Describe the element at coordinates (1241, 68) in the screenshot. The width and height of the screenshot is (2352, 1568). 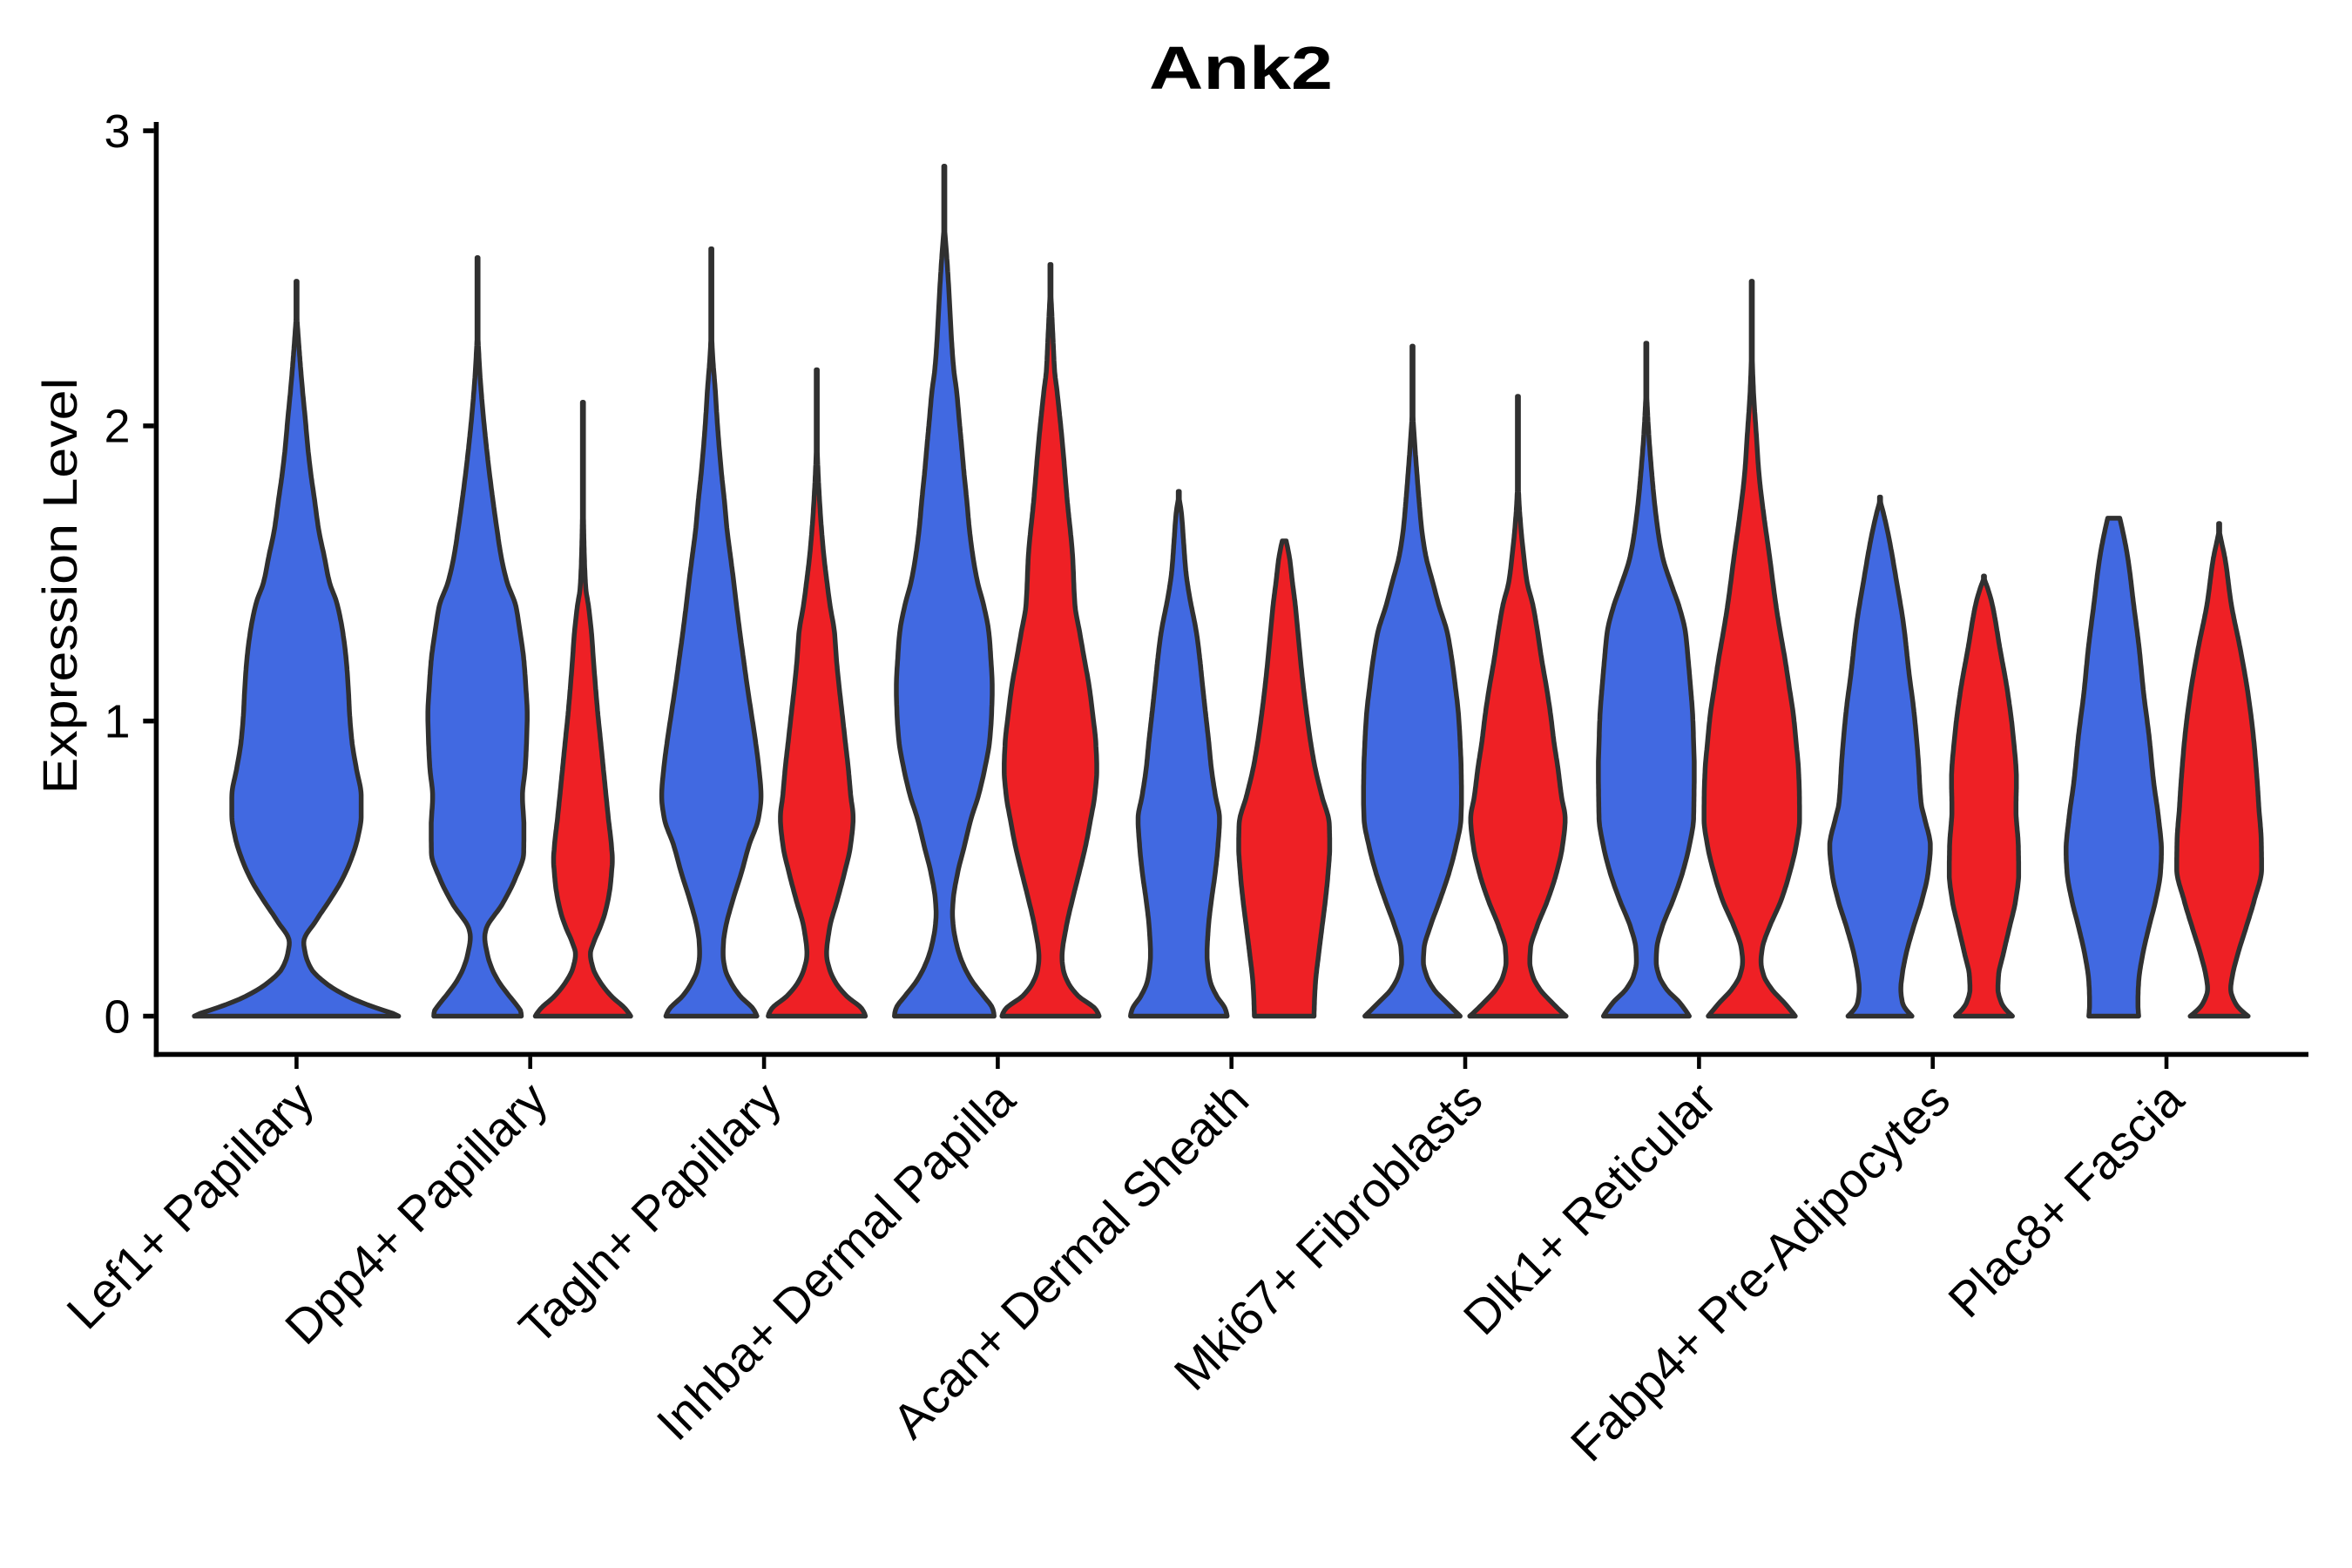
I see `svg-text: Ank2` at that location.